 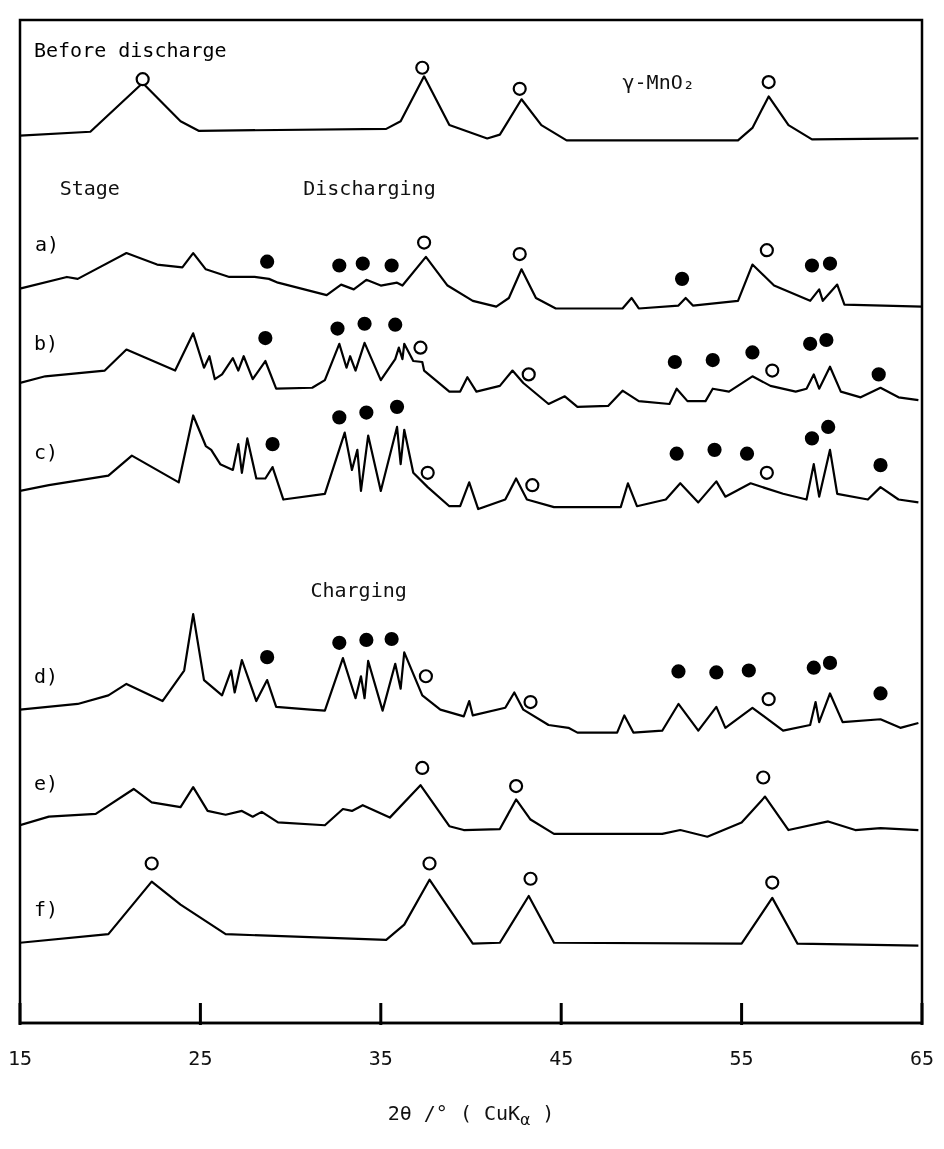 I want to click on annotation: Stage, so click(x=89, y=188).